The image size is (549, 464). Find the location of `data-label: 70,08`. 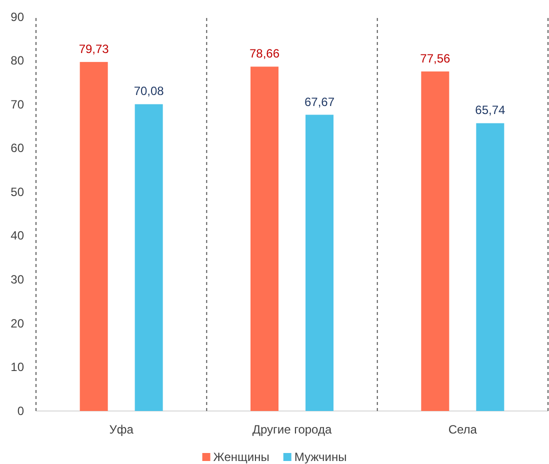

data-label: 70,08 is located at coordinates (149, 91).